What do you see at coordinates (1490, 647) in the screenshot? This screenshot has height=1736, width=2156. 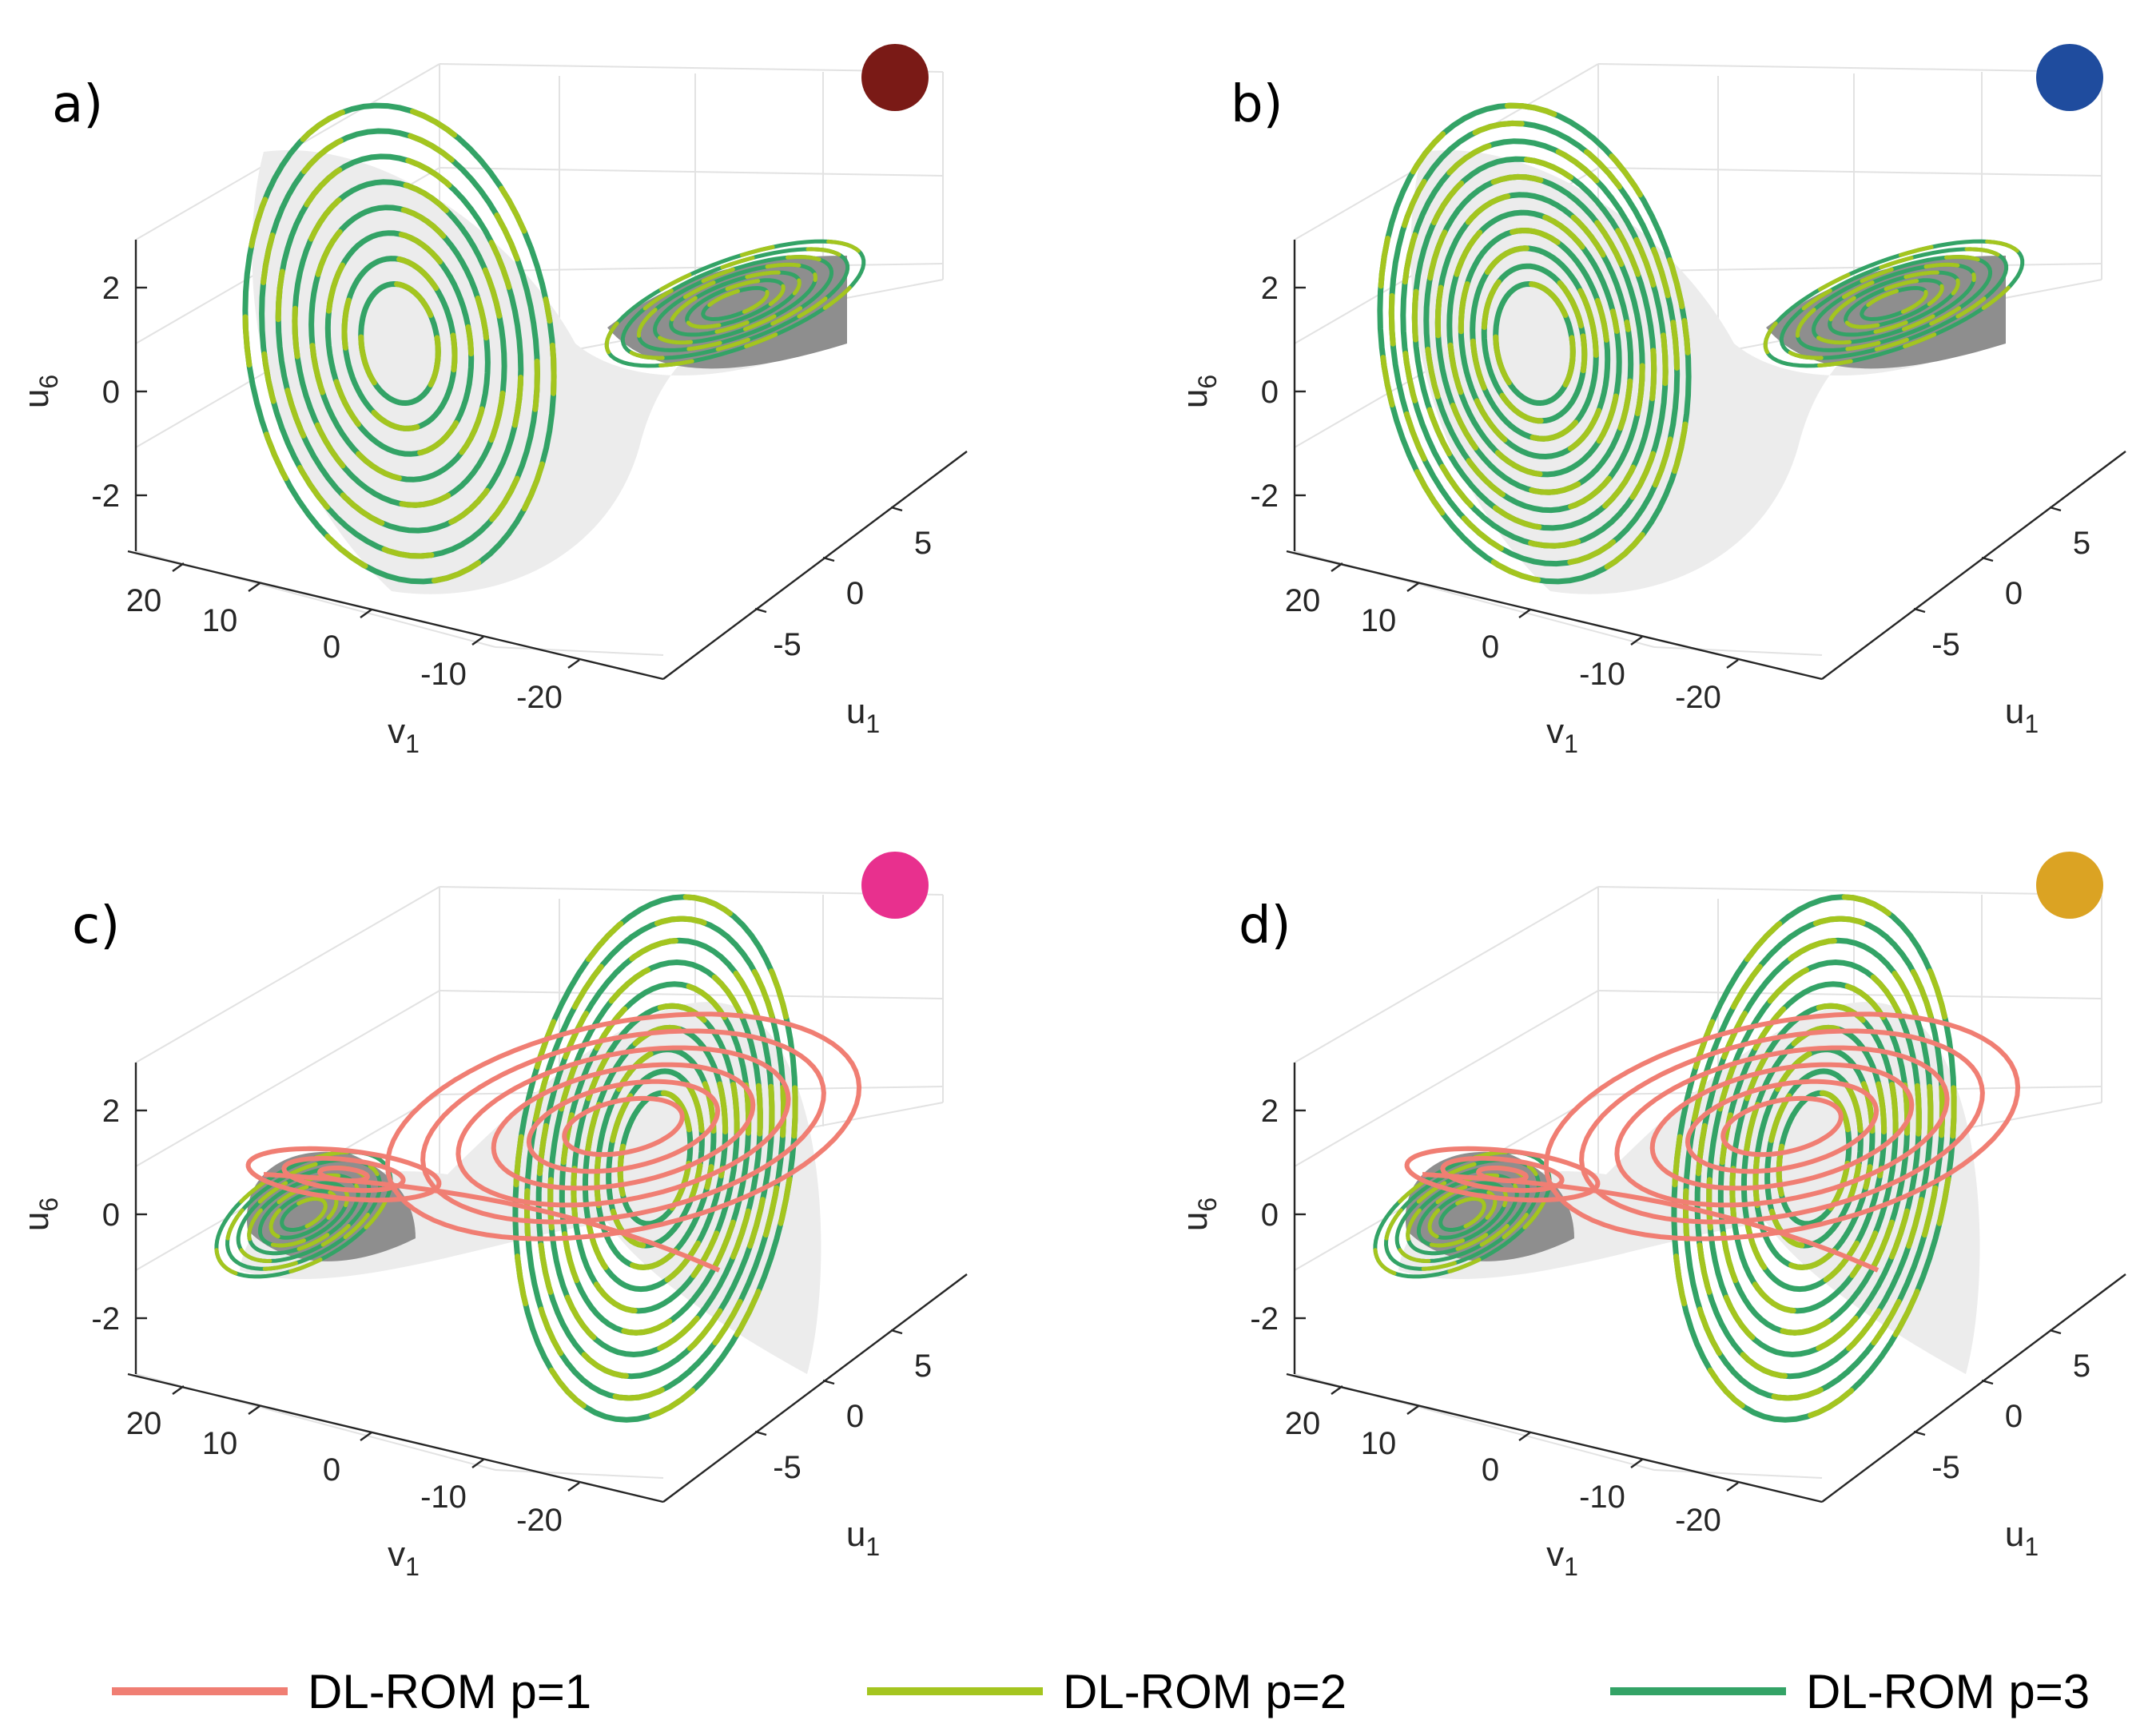 I see `x-tick-label: 0` at bounding box center [1490, 647].